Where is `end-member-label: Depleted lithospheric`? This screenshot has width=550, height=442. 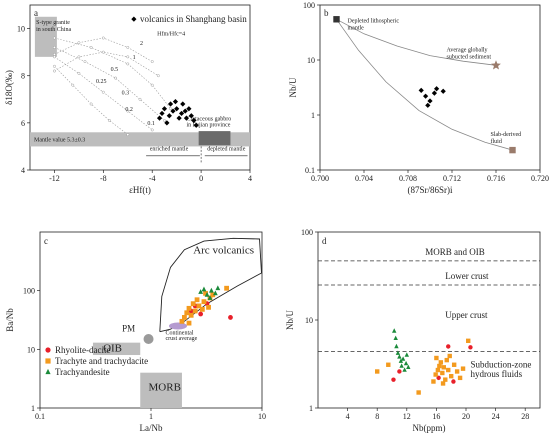
end-member-label: Depleted lithospheric is located at coordinates (374, 21).